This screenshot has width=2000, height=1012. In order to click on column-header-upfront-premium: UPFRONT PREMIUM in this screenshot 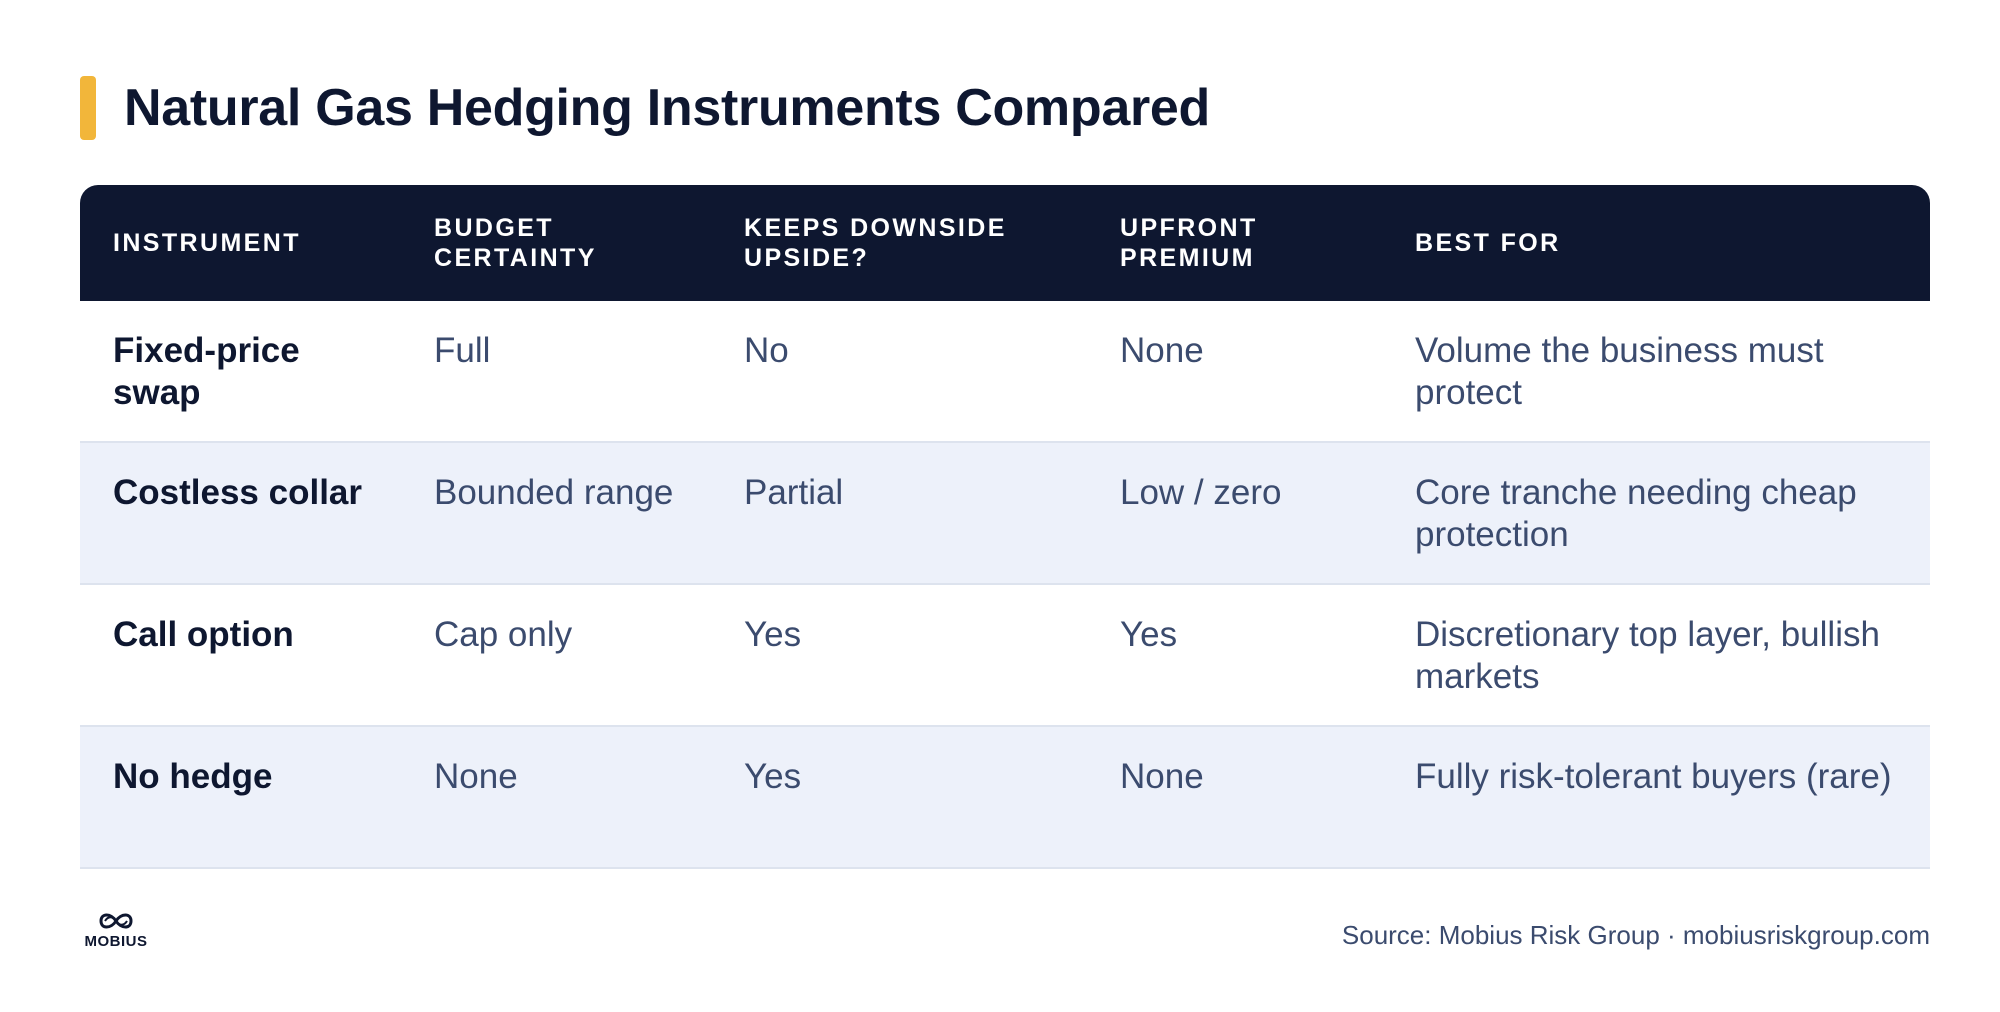, I will do `click(1189, 243)`.